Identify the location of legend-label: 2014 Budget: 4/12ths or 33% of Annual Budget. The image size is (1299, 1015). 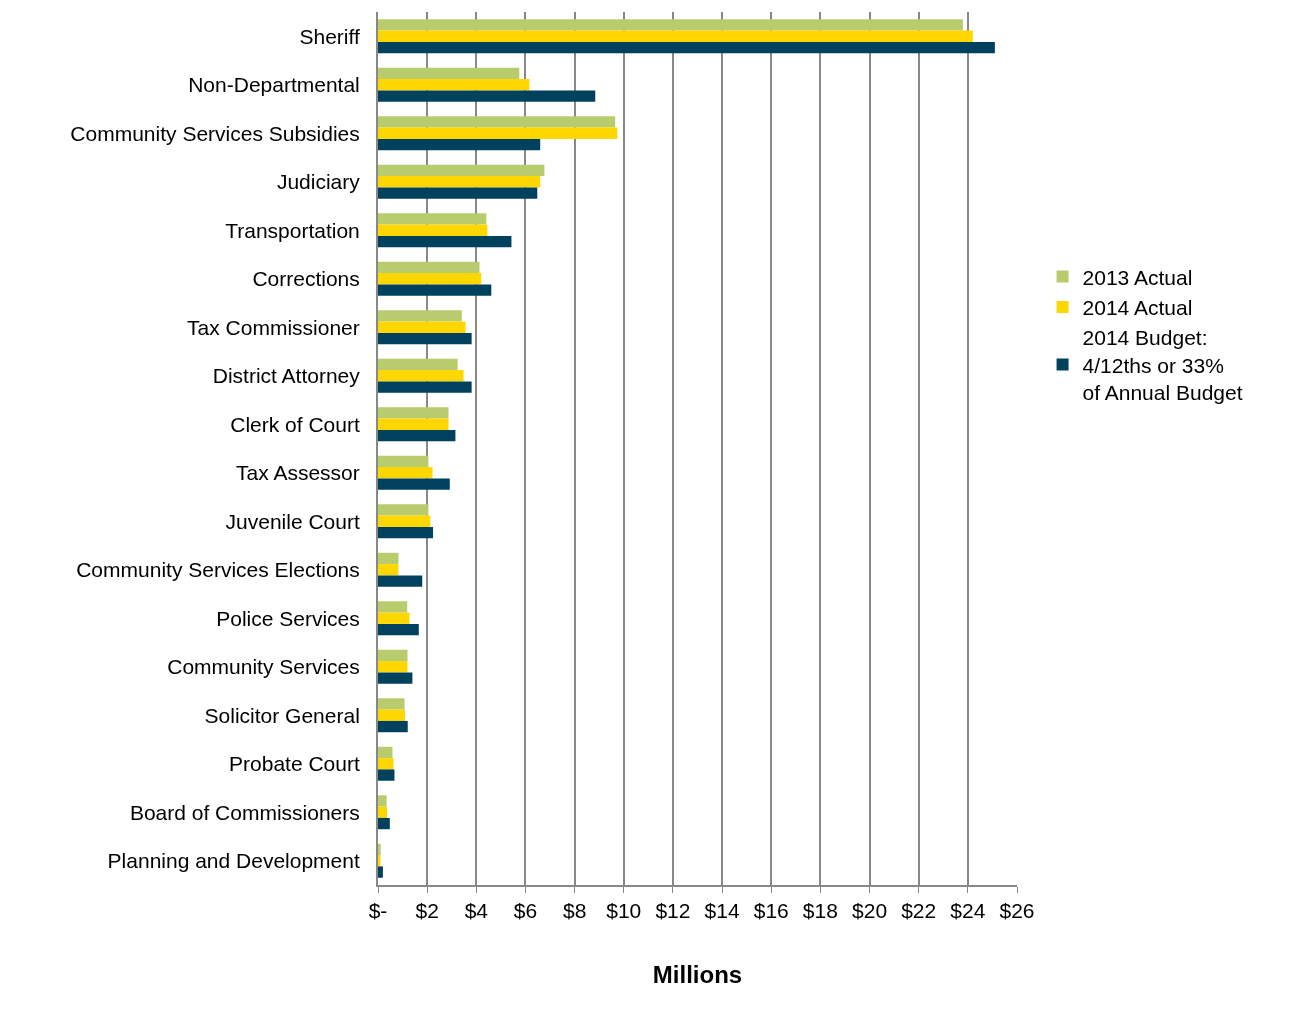
(1162, 365).